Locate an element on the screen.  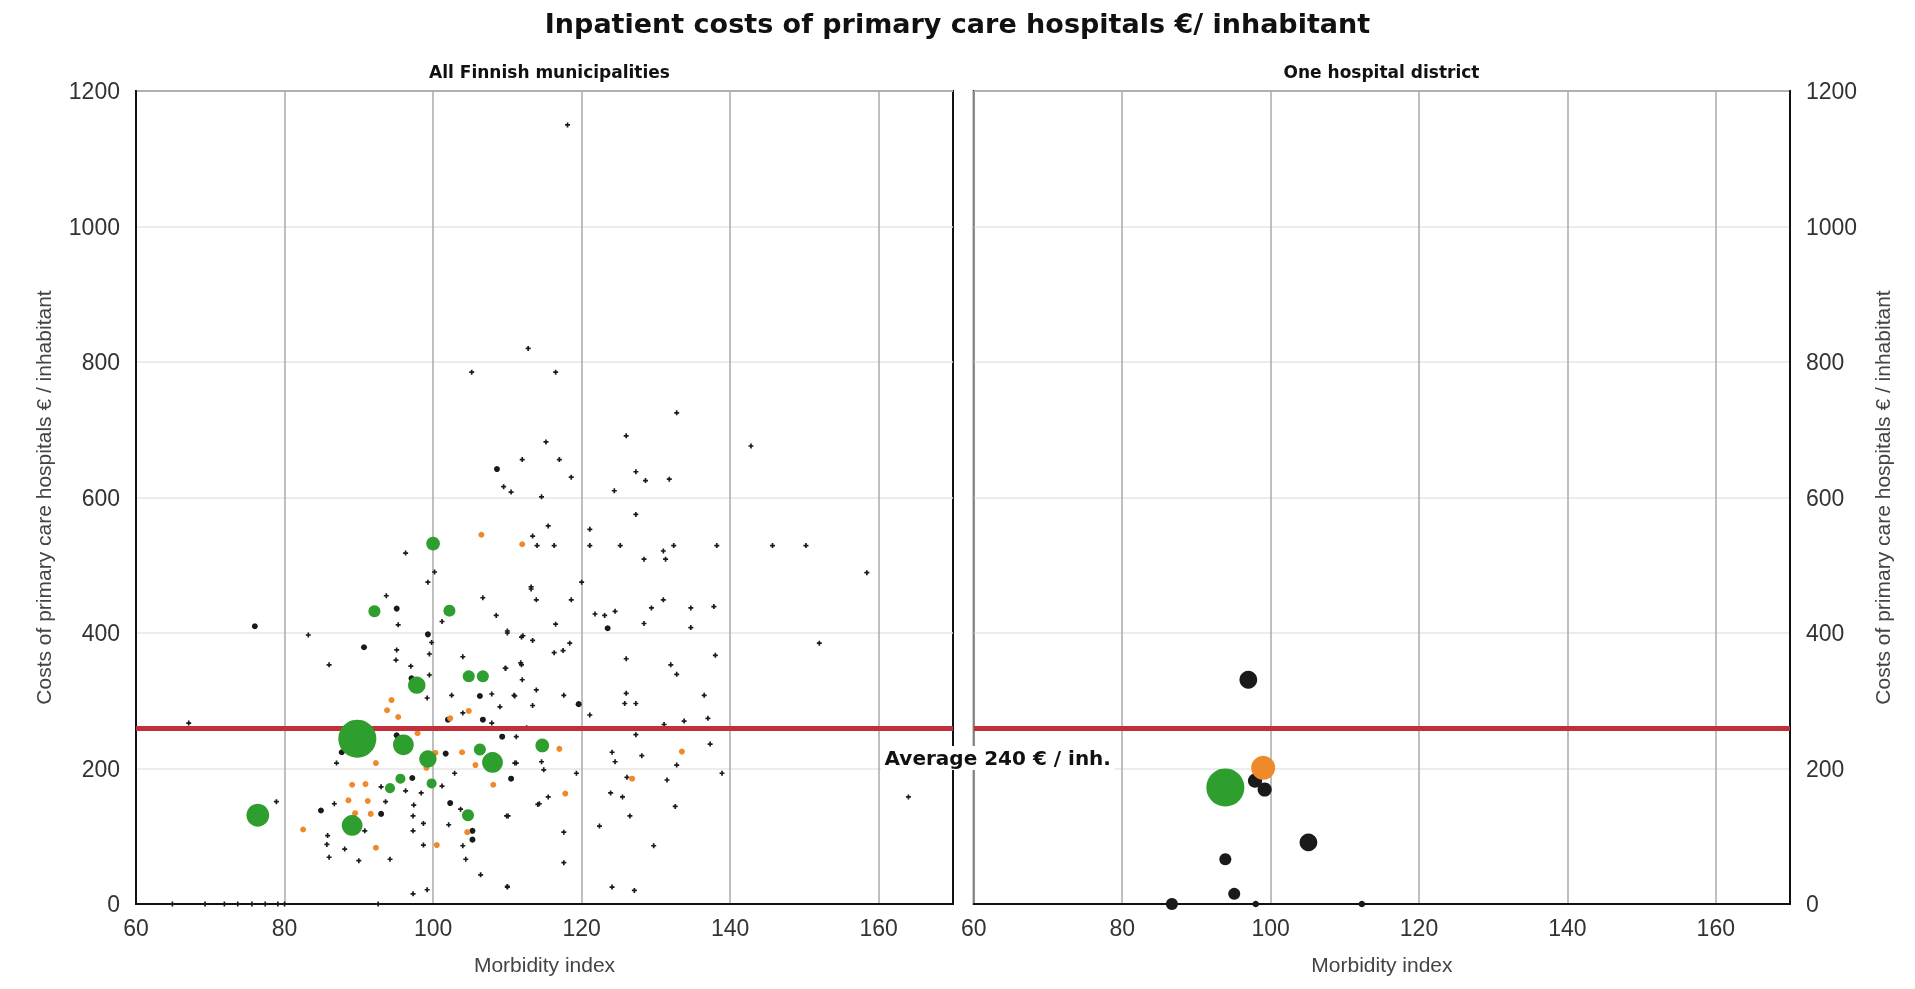
ref-line-label: Average 240 € / inh. is located at coordinates (997, 757).